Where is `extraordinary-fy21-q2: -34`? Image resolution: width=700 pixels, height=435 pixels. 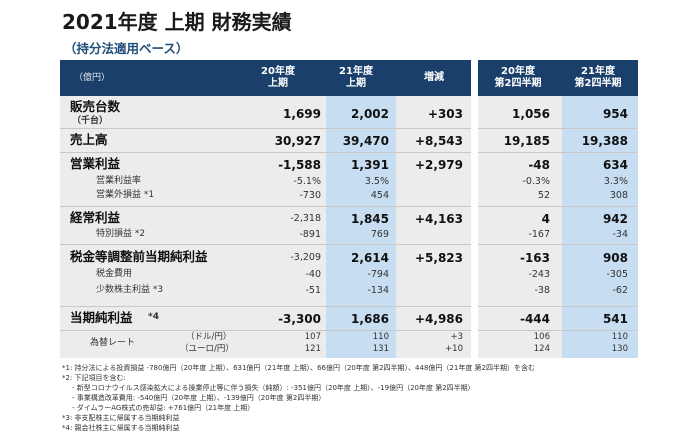
extraordinary-fy21-q2: -34 is located at coordinates (620, 234).